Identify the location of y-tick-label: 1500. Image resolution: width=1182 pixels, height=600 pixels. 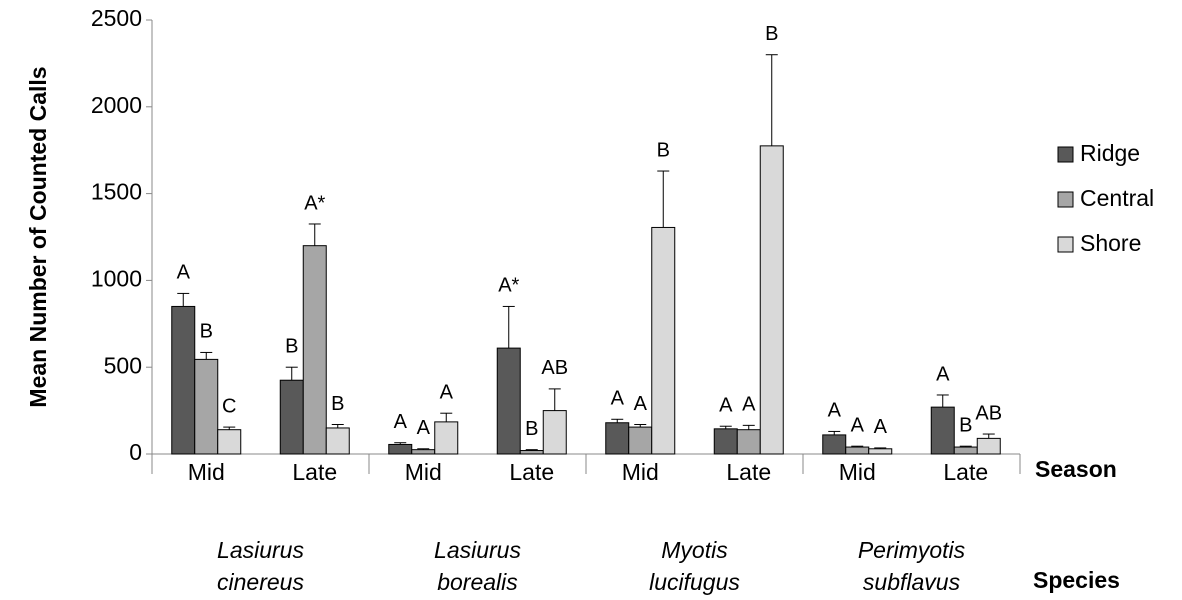
(116, 192).